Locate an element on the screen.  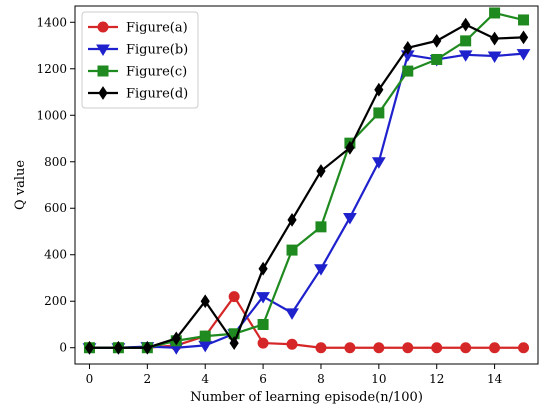
x-axis-title: Number of learning episode(n/100) is located at coordinates (306, 397).